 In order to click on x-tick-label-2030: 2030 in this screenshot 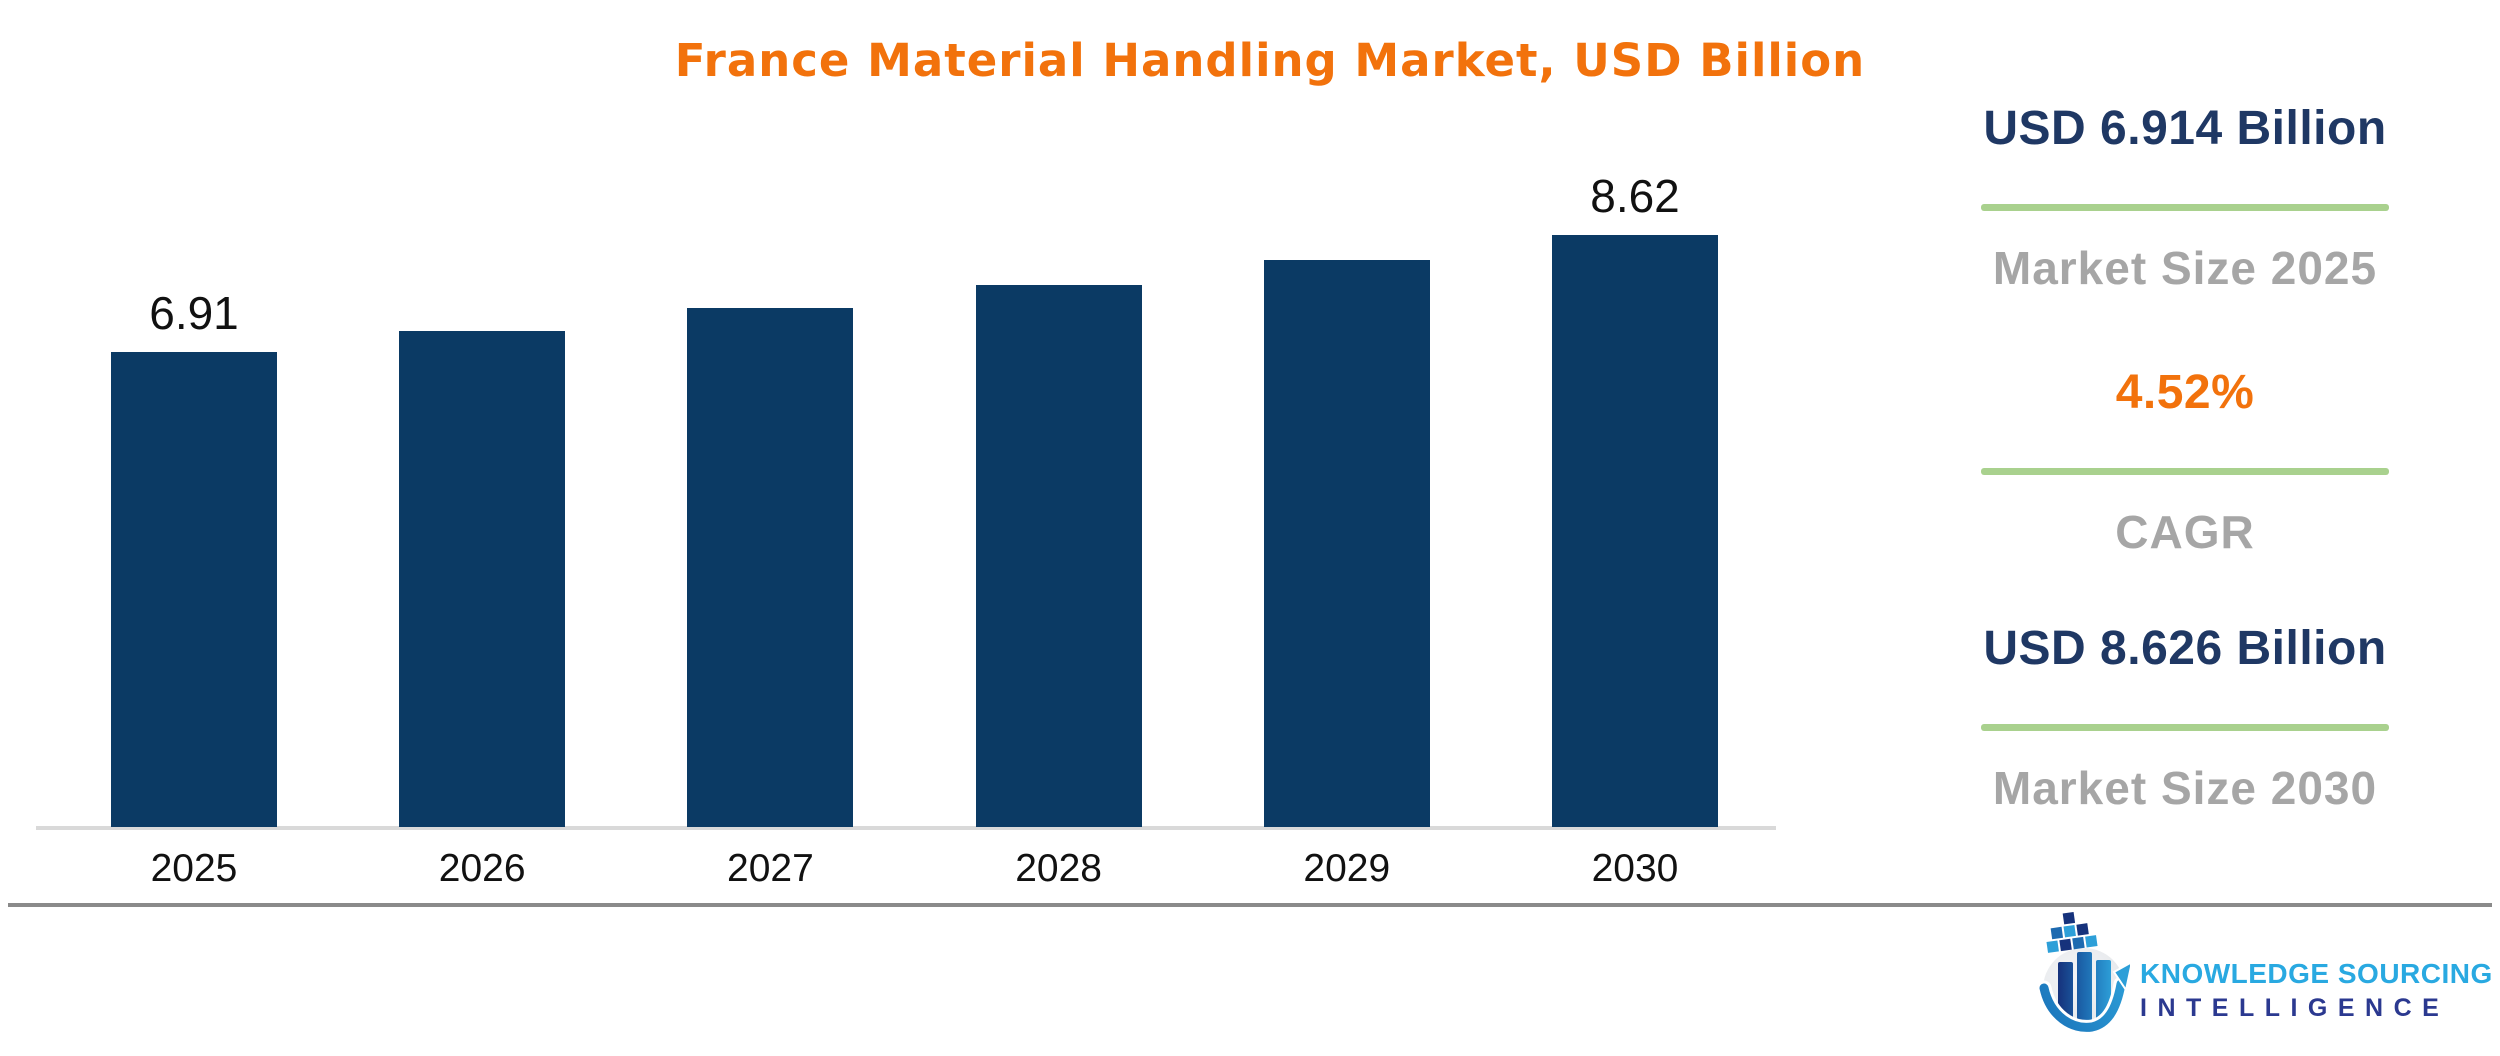, I will do `click(1635, 868)`.